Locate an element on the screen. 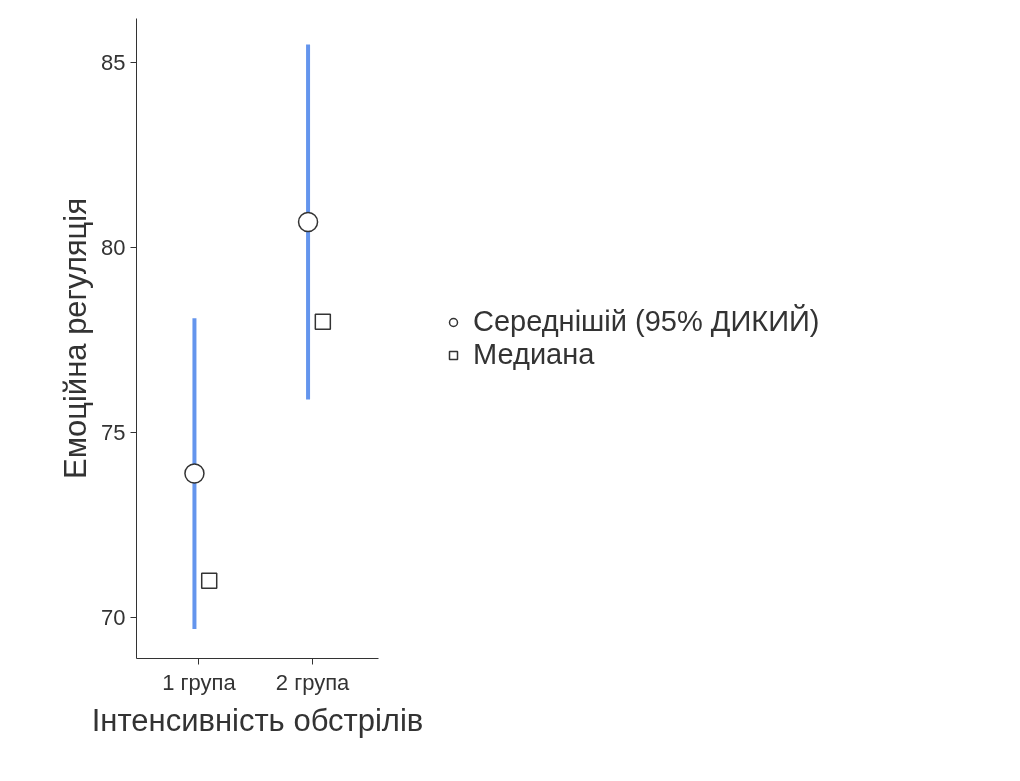 Image resolution: width=1020 pixels, height=781 pixels. x-axis-title: Інтенсивність обстрілів is located at coordinates (257, 720).